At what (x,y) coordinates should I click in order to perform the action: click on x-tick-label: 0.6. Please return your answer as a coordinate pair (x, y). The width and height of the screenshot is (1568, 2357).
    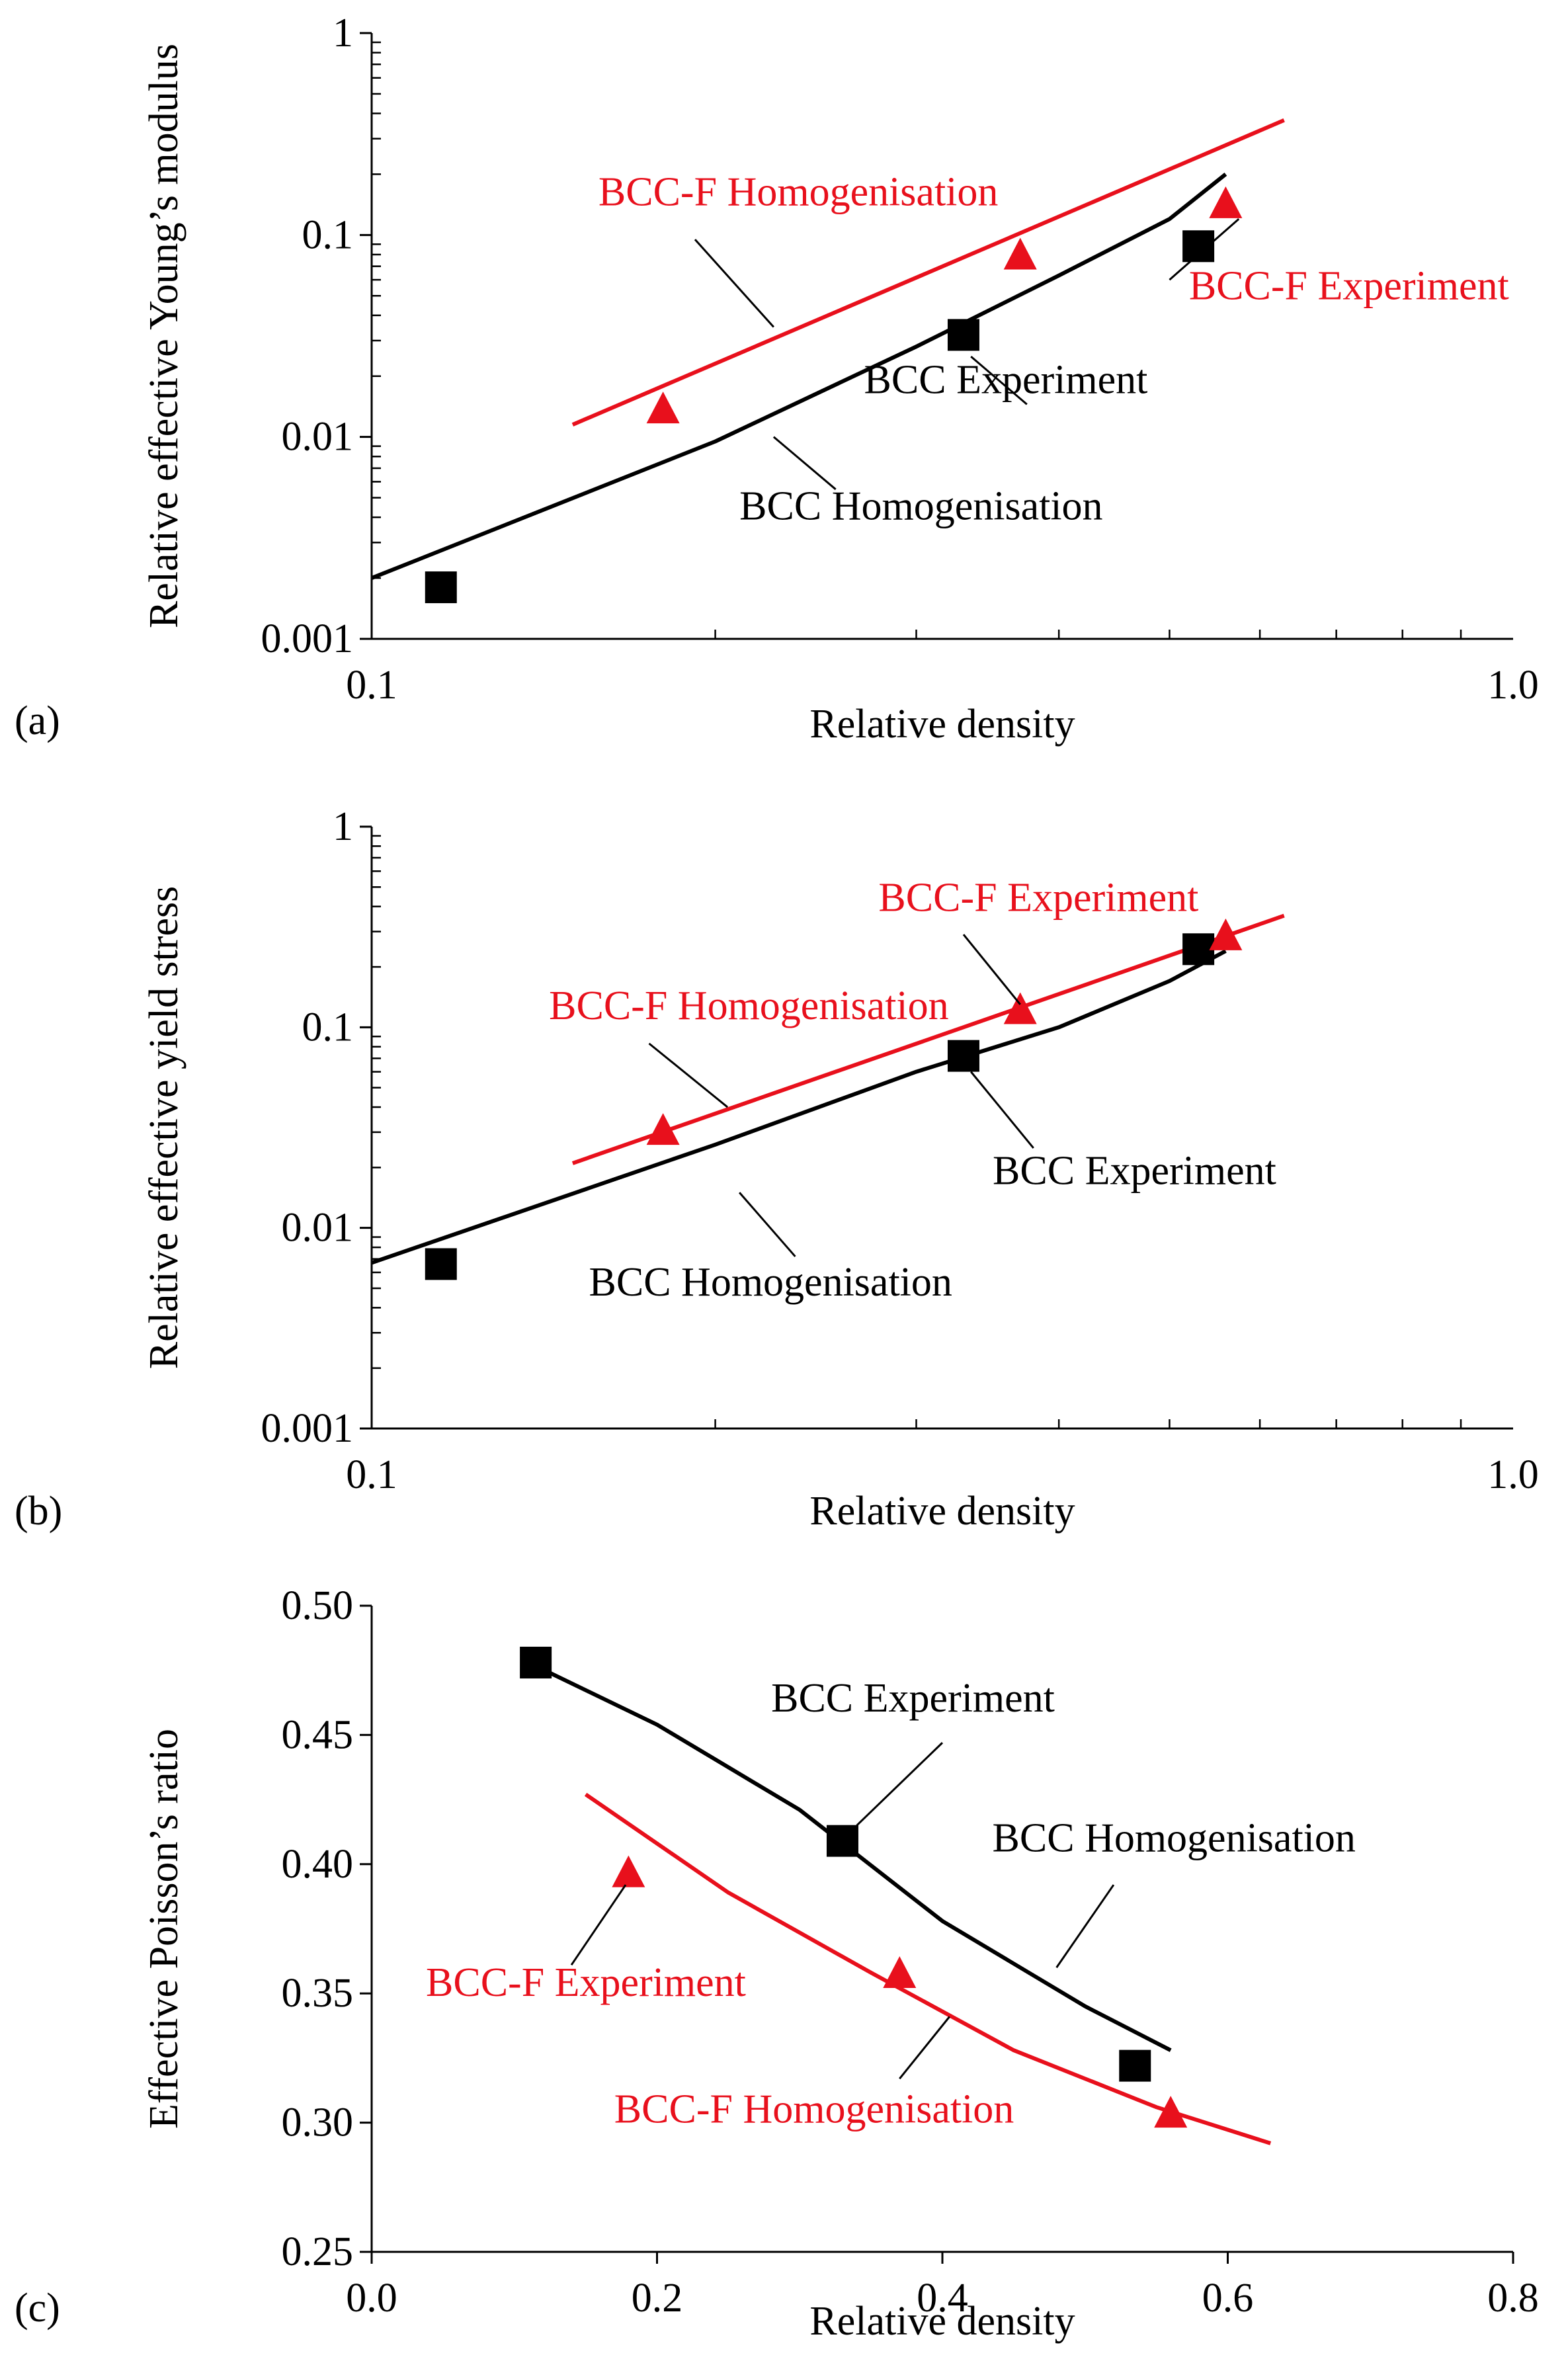
    Looking at the image, I should click on (1228, 2298).